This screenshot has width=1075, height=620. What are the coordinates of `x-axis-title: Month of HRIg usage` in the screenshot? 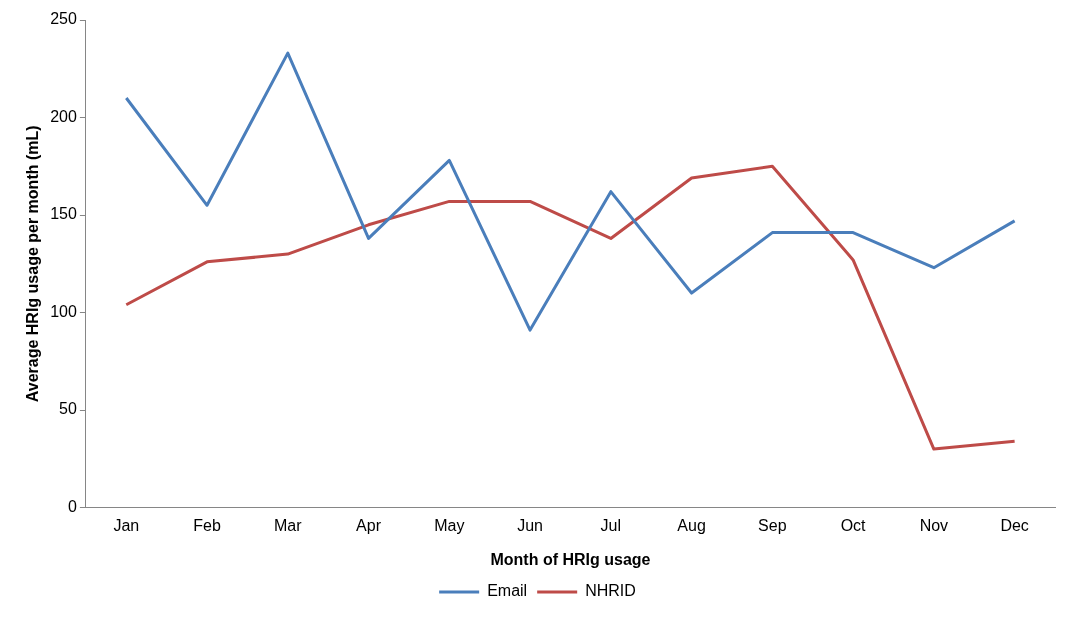 It's located at (570, 559).